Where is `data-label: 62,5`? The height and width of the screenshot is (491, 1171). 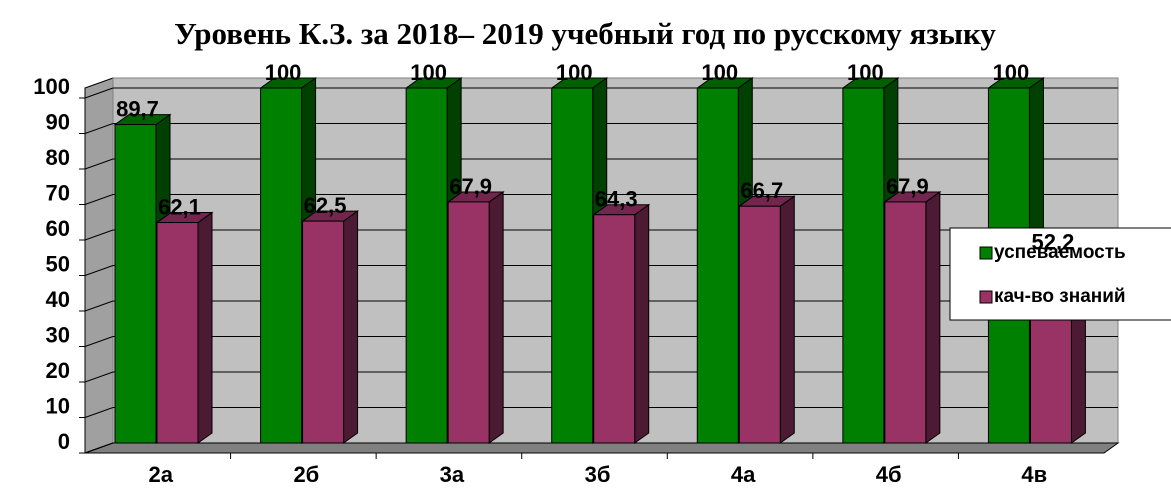
data-label: 62,5 is located at coordinates (325, 205).